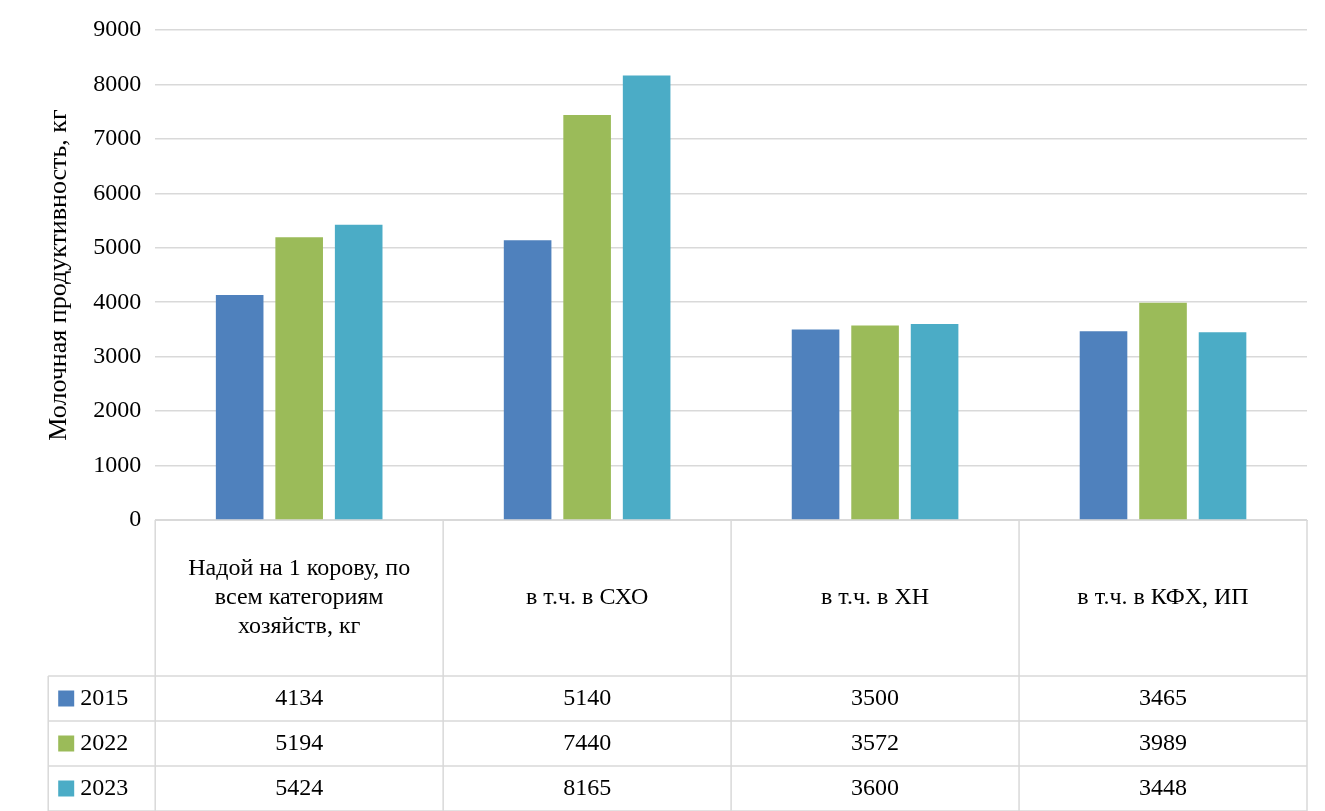 This screenshot has width=1325, height=811. Describe the element at coordinates (117, 409) in the screenshot. I see `y-tick-label: 2000` at that location.